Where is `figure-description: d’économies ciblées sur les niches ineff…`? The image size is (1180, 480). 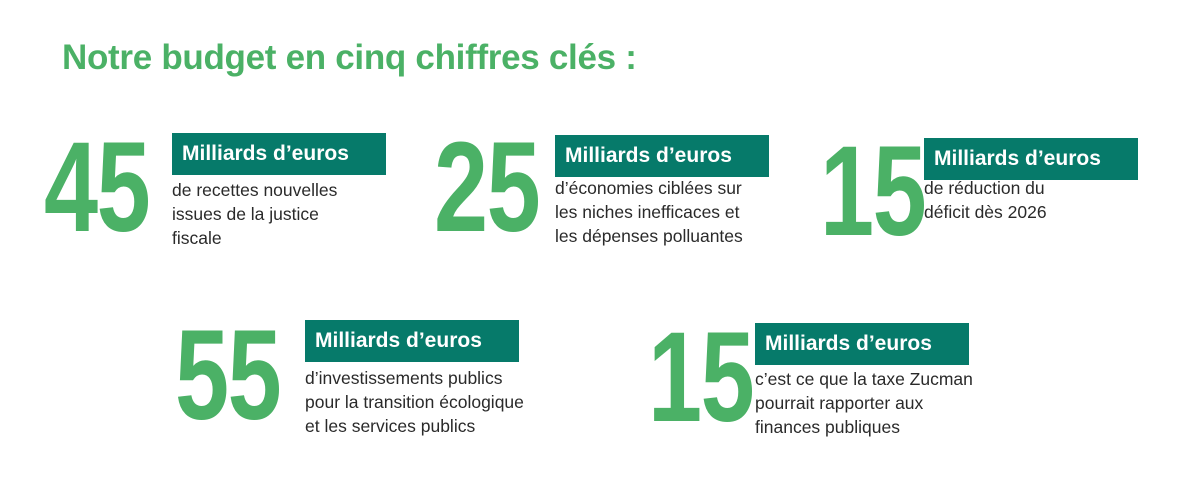 figure-description: d’économies ciblées sur les niches ineff… is located at coordinates (649, 212).